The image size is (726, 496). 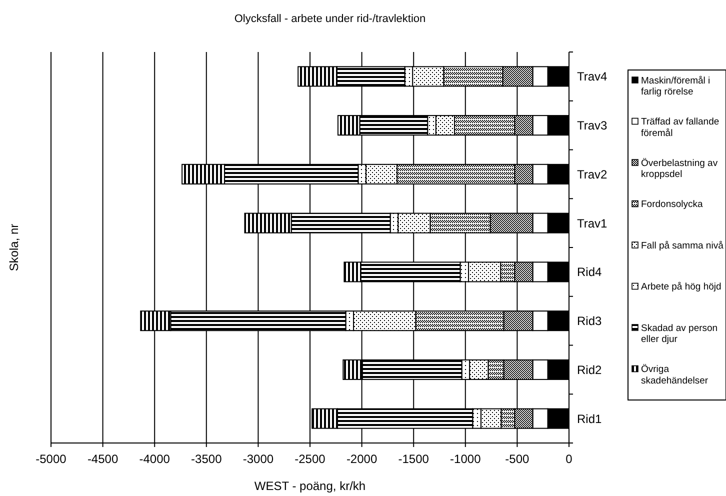 What do you see at coordinates (310, 486) in the screenshot?
I see `x-axis-title: WEST - poäng, kr/kh` at bounding box center [310, 486].